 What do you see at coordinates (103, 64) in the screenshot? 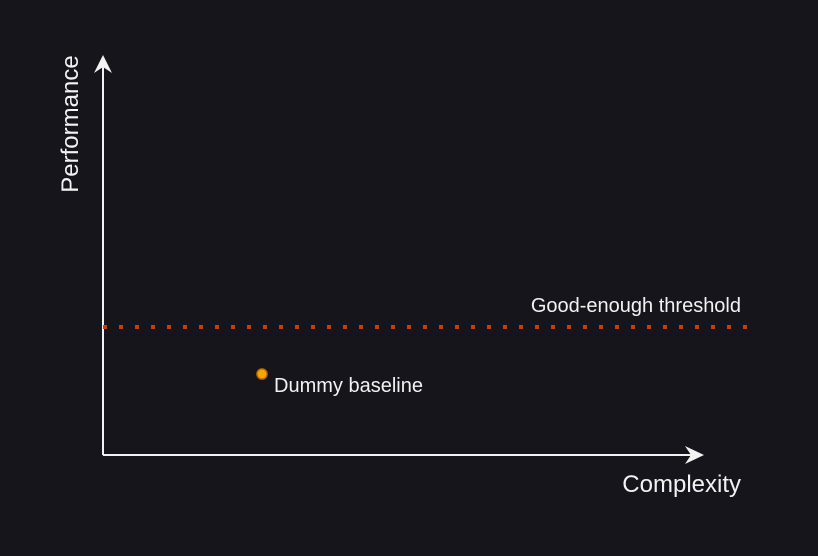
I see `y-axis-arrowhead` at bounding box center [103, 64].